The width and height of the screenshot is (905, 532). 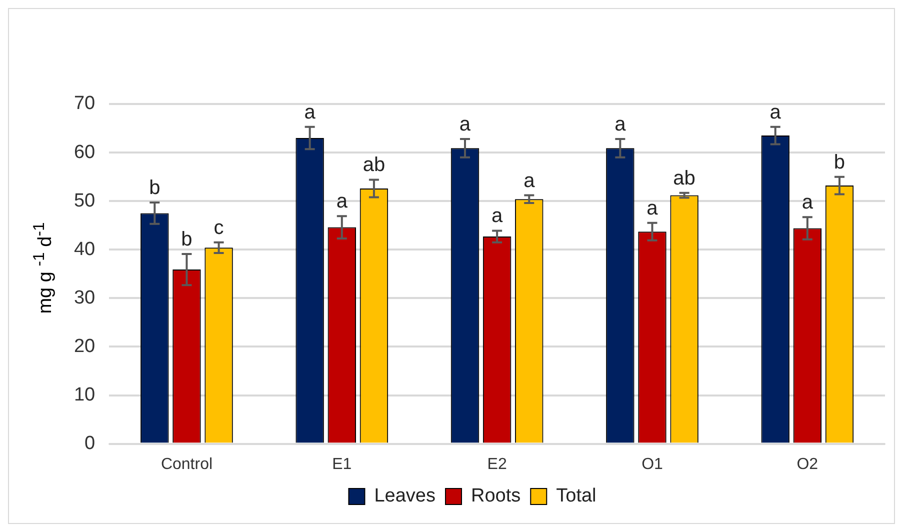 I want to click on x-tick-label: Control, so click(x=186, y=464).